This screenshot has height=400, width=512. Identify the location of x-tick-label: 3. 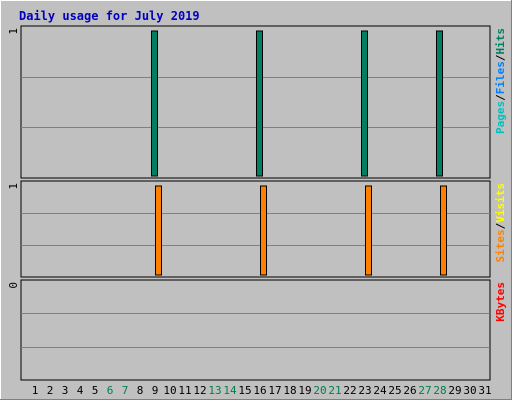
(65, 390).